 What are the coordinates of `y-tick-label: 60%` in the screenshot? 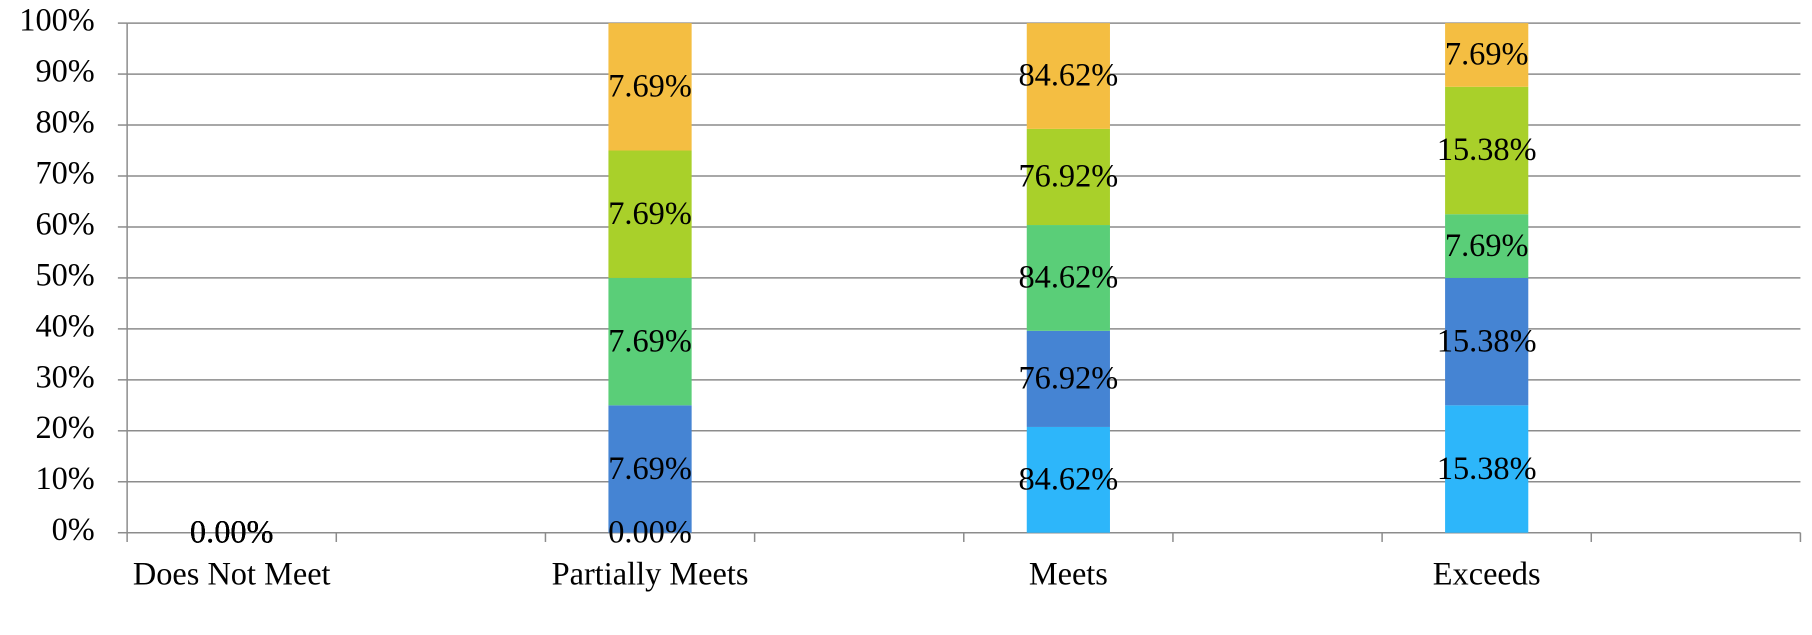 It's located at (64, 223).